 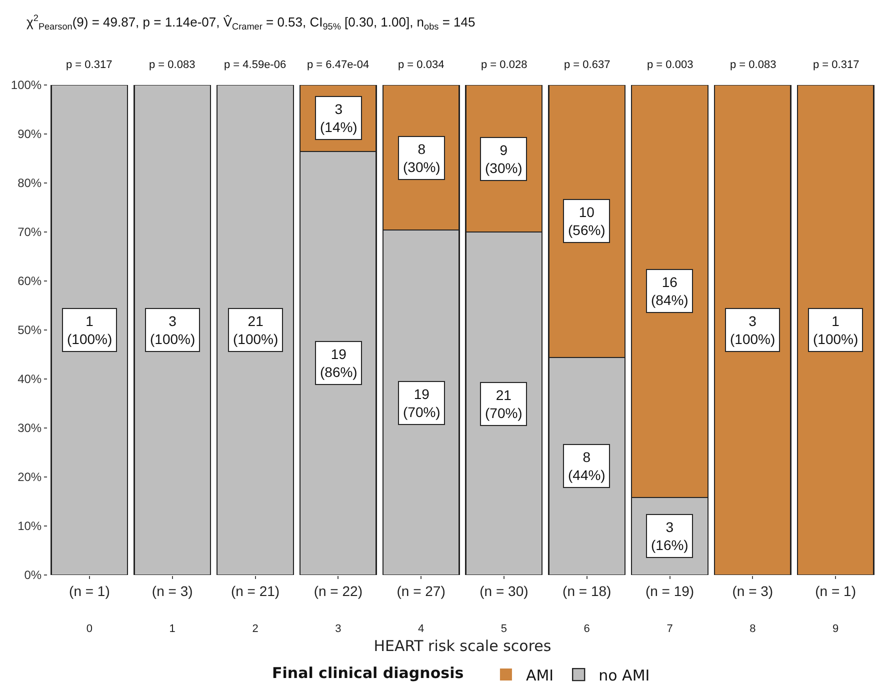 I want to click on data-label: 8 (44%), so click(x=587, y=466).